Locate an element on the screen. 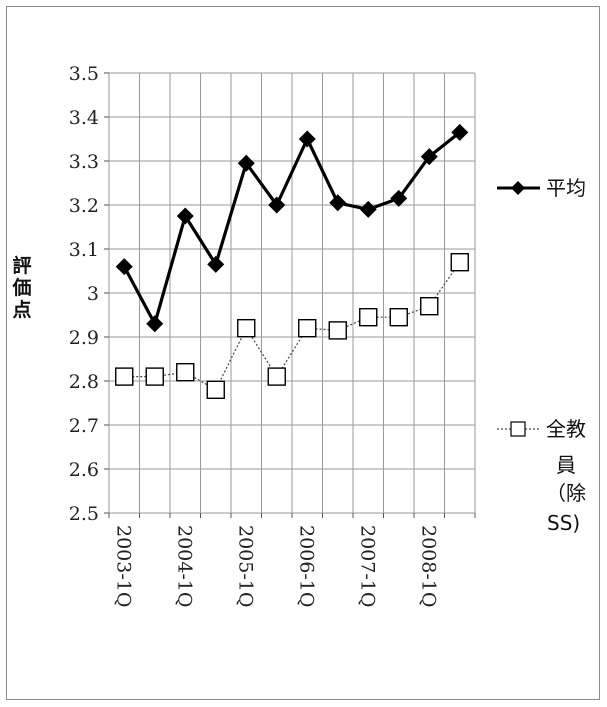  legend-label-all-faculty-line2: 員 is located at coordinates (566, 465).